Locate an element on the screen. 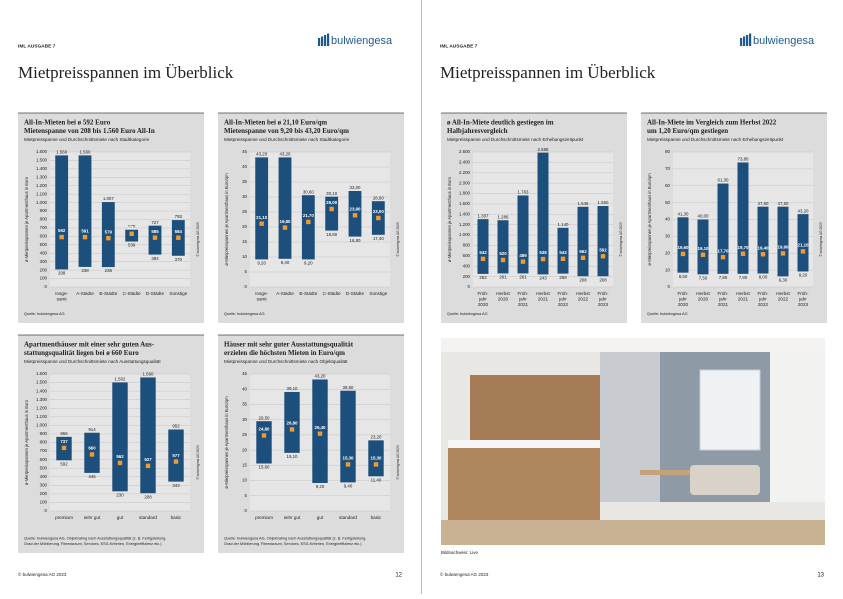 The width and height of the screenshot is (843, 599). x-tick-label: 2022 is located at coordinates (783, 299).